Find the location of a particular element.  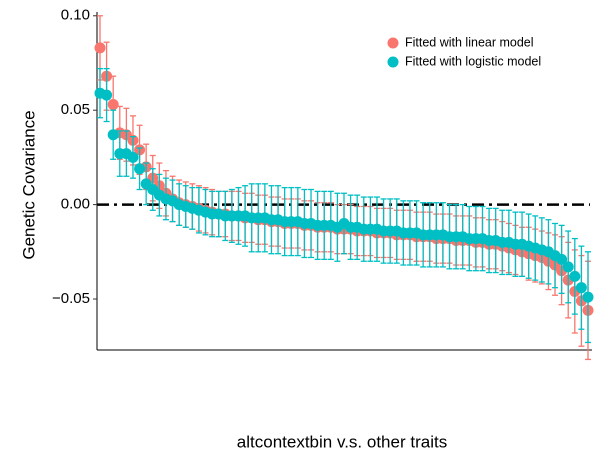

x-axis-title: altcontextbin v.s. other traits is located at coordinates (342, 441).